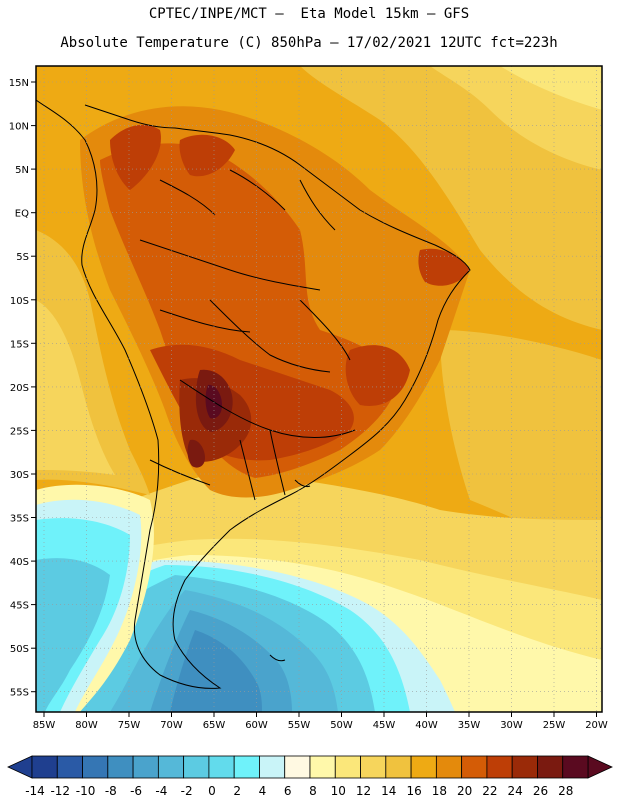  What do you see at coordinates (288, 791) in the screenshot?
I see `colorbar-label: 6` at bounding box center [288, 791].